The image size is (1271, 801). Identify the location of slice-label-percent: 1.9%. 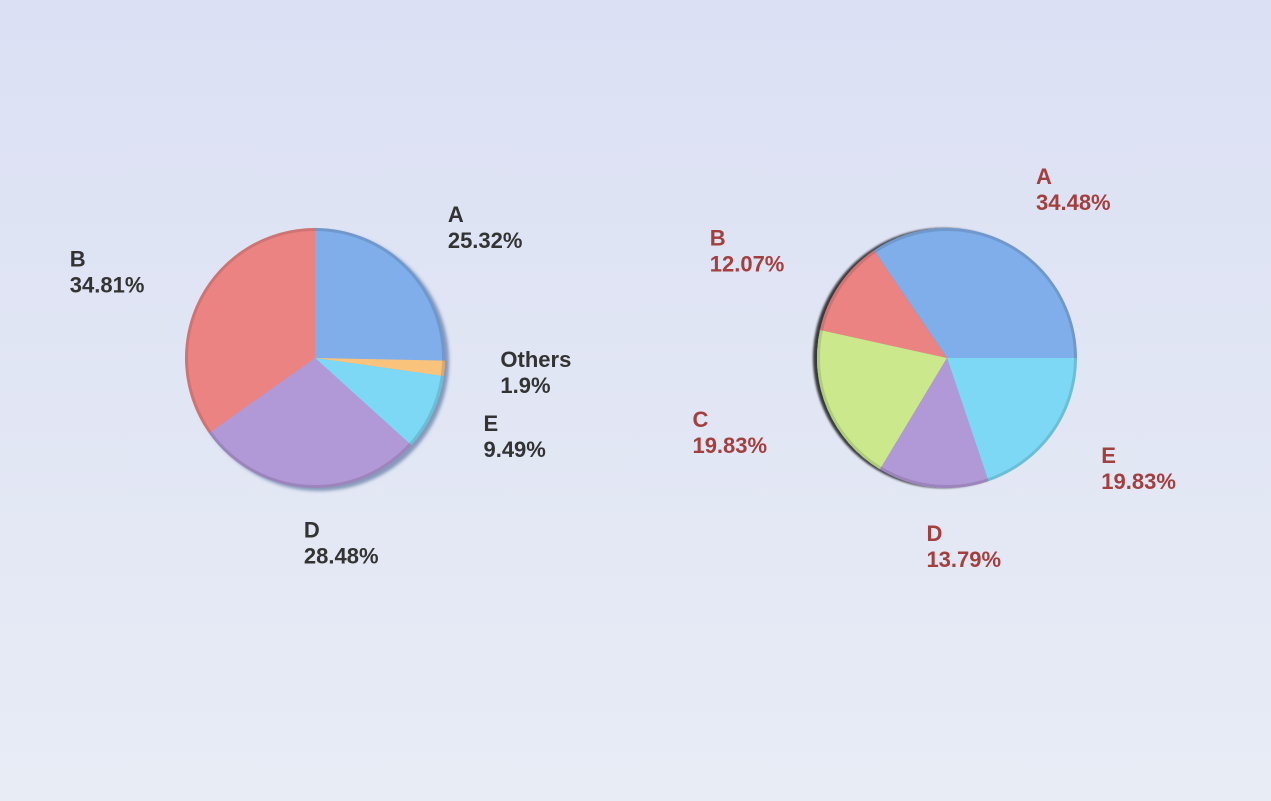
(525, 385).